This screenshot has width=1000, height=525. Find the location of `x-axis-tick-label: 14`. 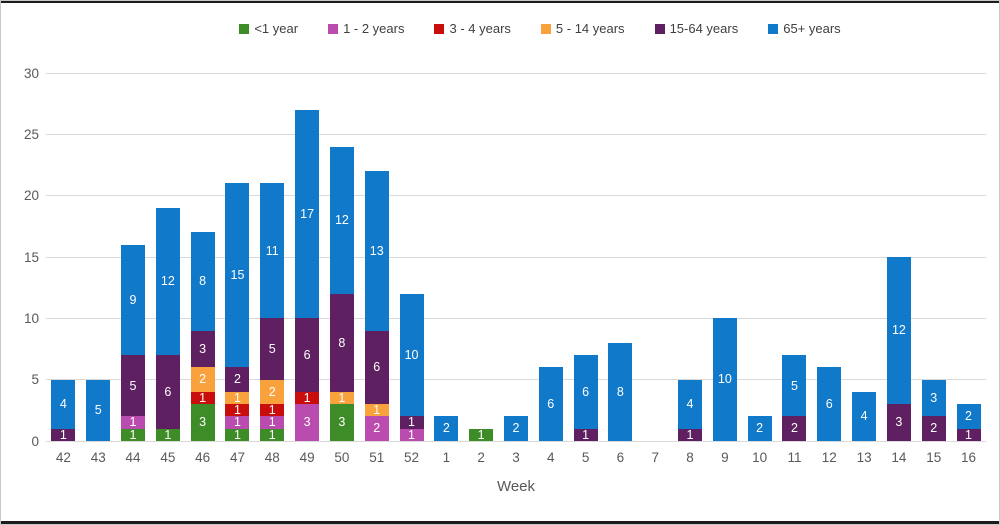

x-axis-tick-label: 14 is located at coordinates (899, 457).